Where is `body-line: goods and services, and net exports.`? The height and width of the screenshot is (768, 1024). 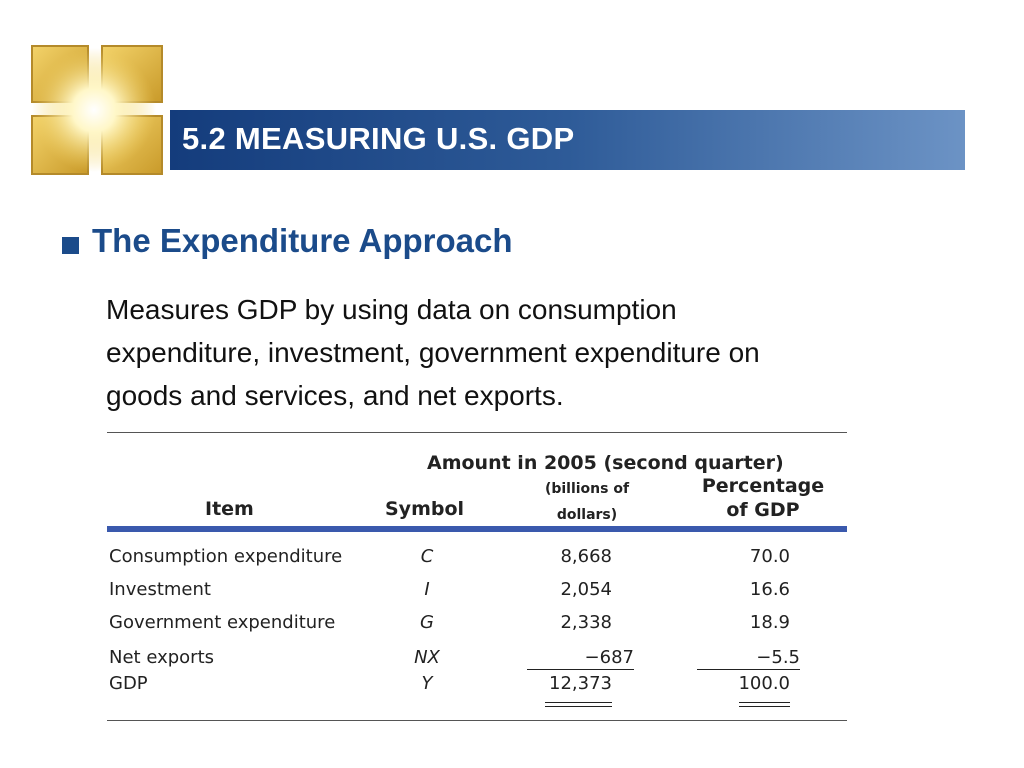
body-line: goods and services, and net exports. is located at coordinates (335, 395).